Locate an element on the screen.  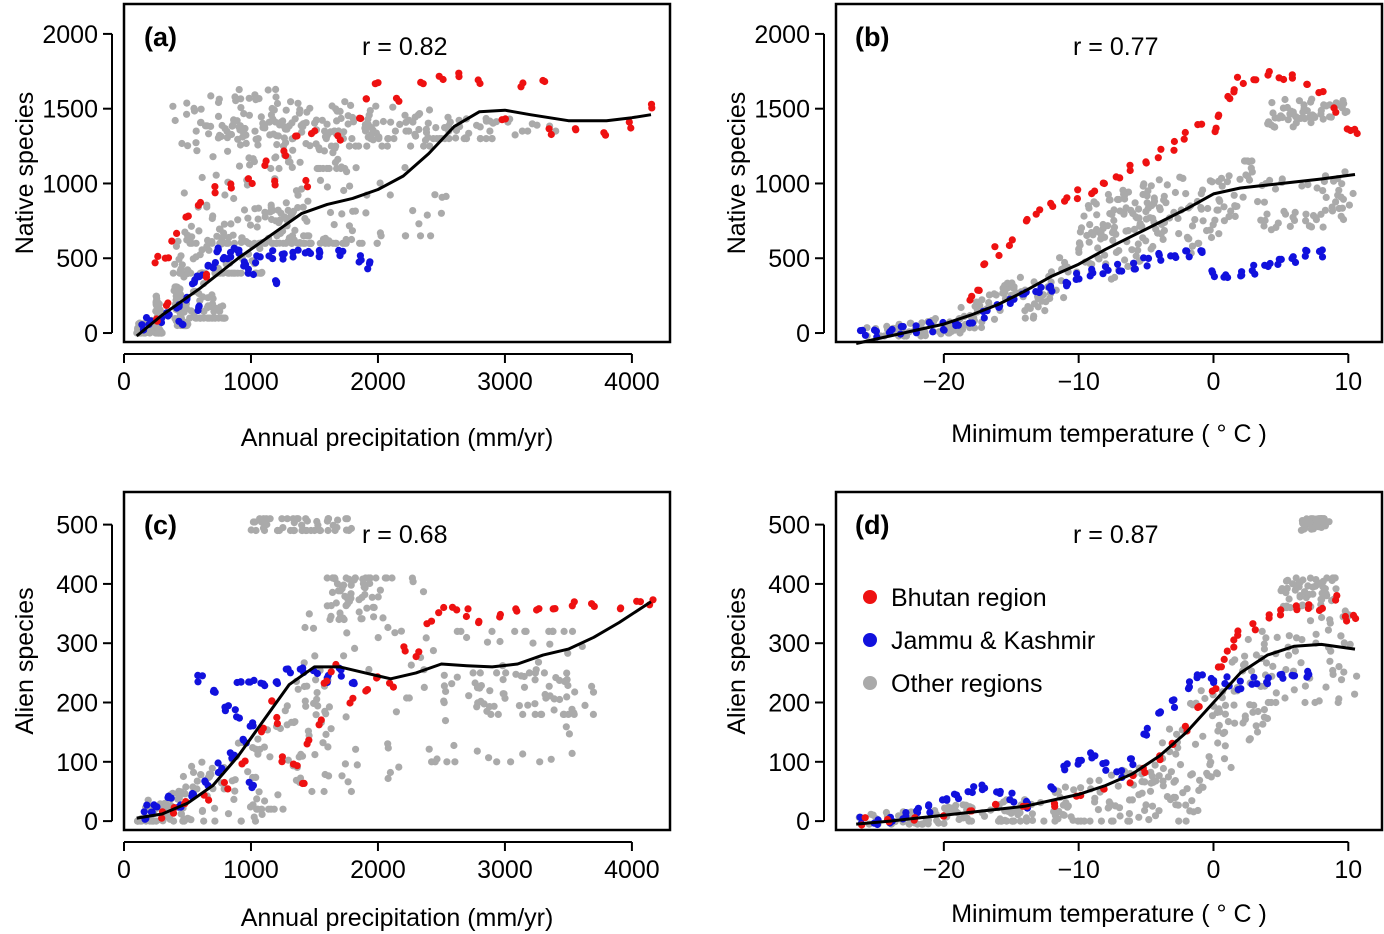
legend-swatch-other is located at coordinates (870, 683).